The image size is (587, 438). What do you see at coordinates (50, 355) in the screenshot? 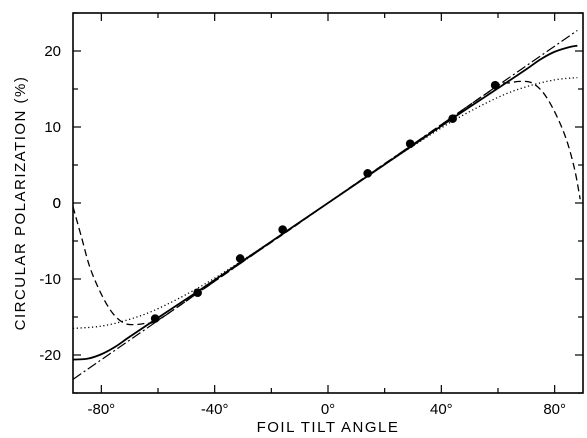
I see `y-tick-label: -20` at bounding box center [50, 355].